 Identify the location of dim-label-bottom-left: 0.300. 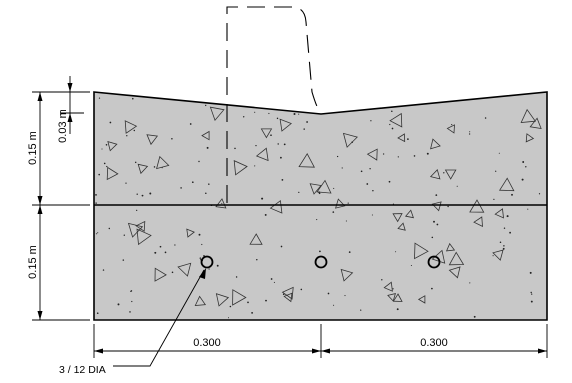
(207, 343).